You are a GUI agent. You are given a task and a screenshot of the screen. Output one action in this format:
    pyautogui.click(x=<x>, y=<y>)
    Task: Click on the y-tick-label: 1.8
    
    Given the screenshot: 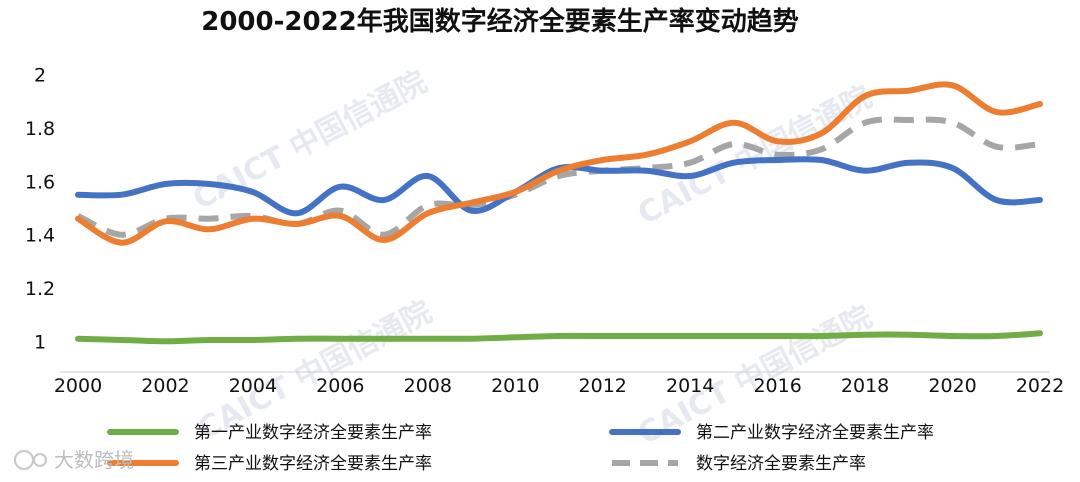 What is the action you would take?
    pyautogui.click(x=40, y=129)
    